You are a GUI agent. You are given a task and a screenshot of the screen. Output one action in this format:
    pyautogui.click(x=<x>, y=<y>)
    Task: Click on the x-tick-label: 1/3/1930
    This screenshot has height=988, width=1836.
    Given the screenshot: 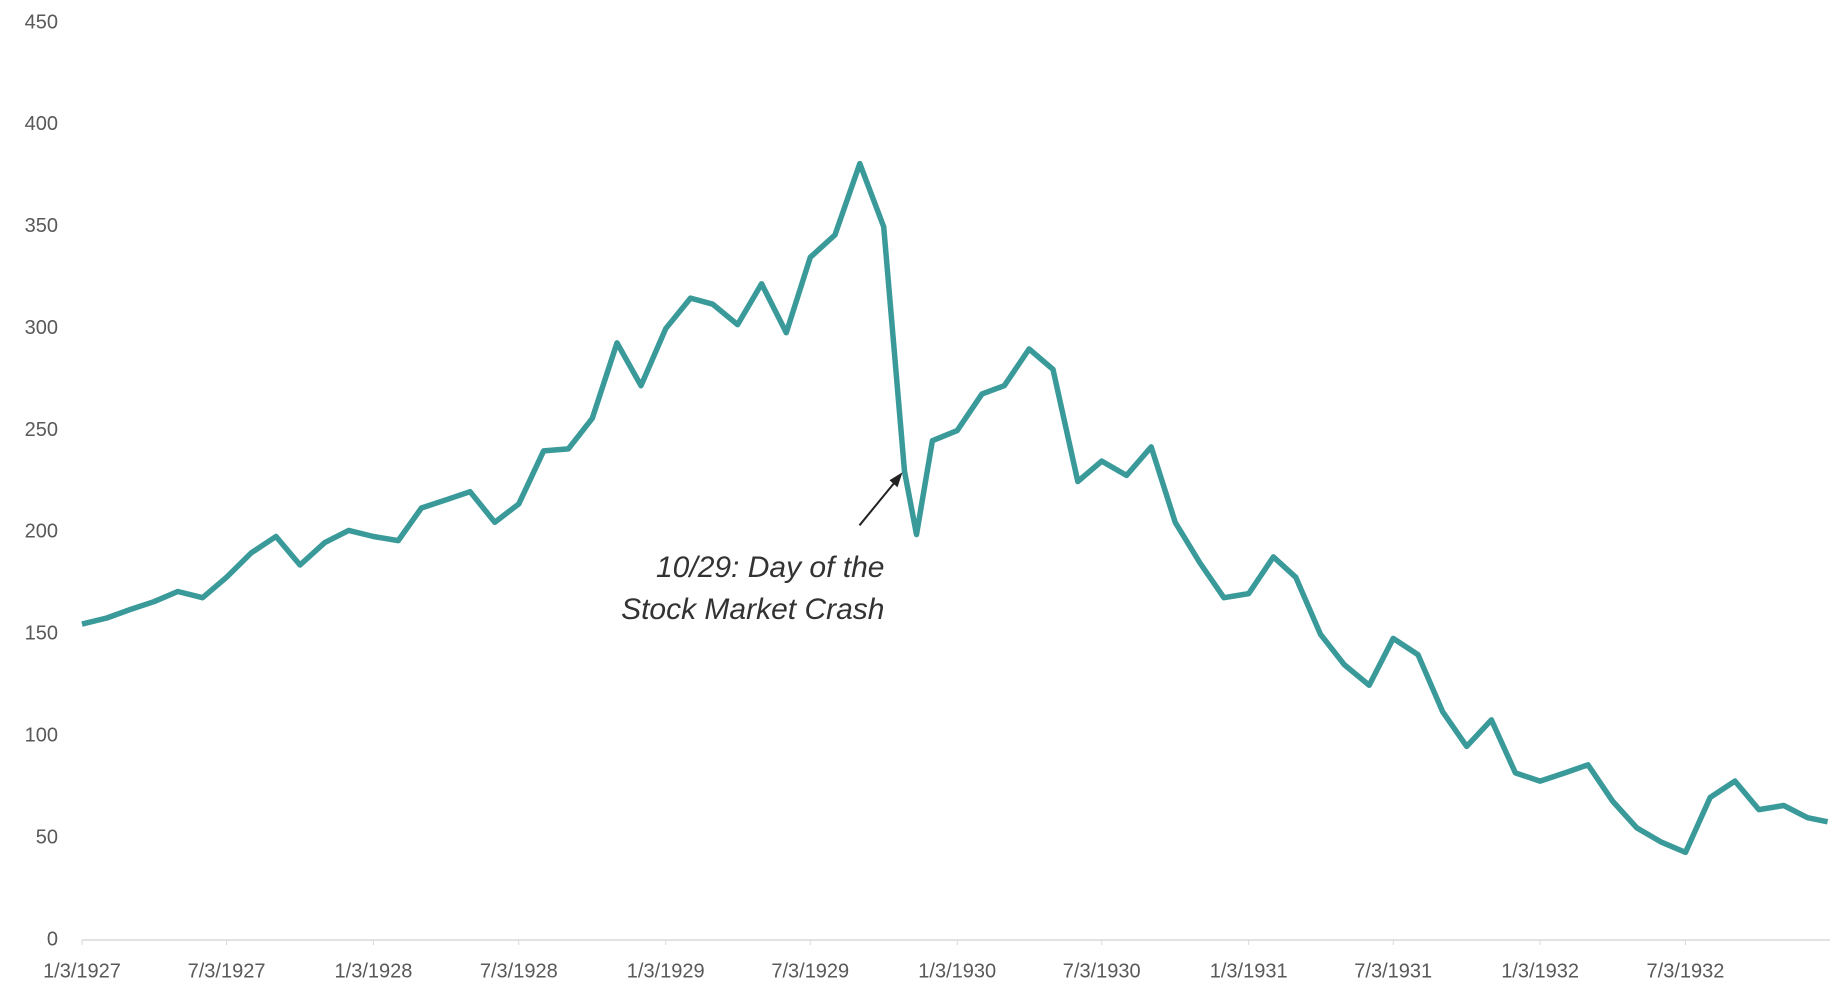 What is the action you would take?
    pyautogui.click(x=957, y=971)
    